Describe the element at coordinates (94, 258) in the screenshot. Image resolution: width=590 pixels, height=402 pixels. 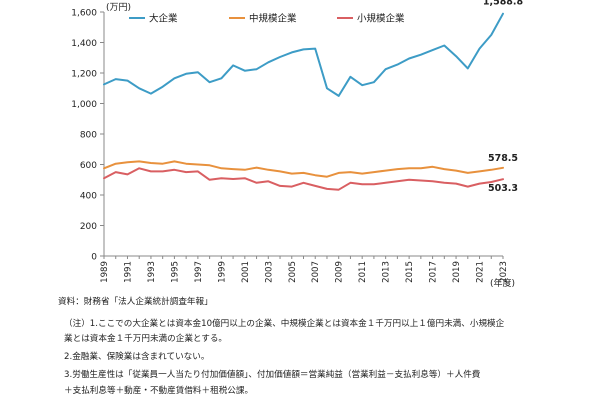
I see `y-tick-label: 0` at that location.